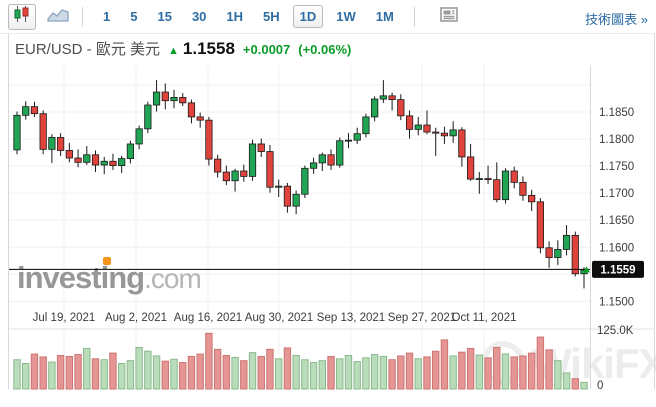  Describe the element at coordinates (615, 331) in the screenshot. I see `volume-axis-label: 125.0K` at that location.